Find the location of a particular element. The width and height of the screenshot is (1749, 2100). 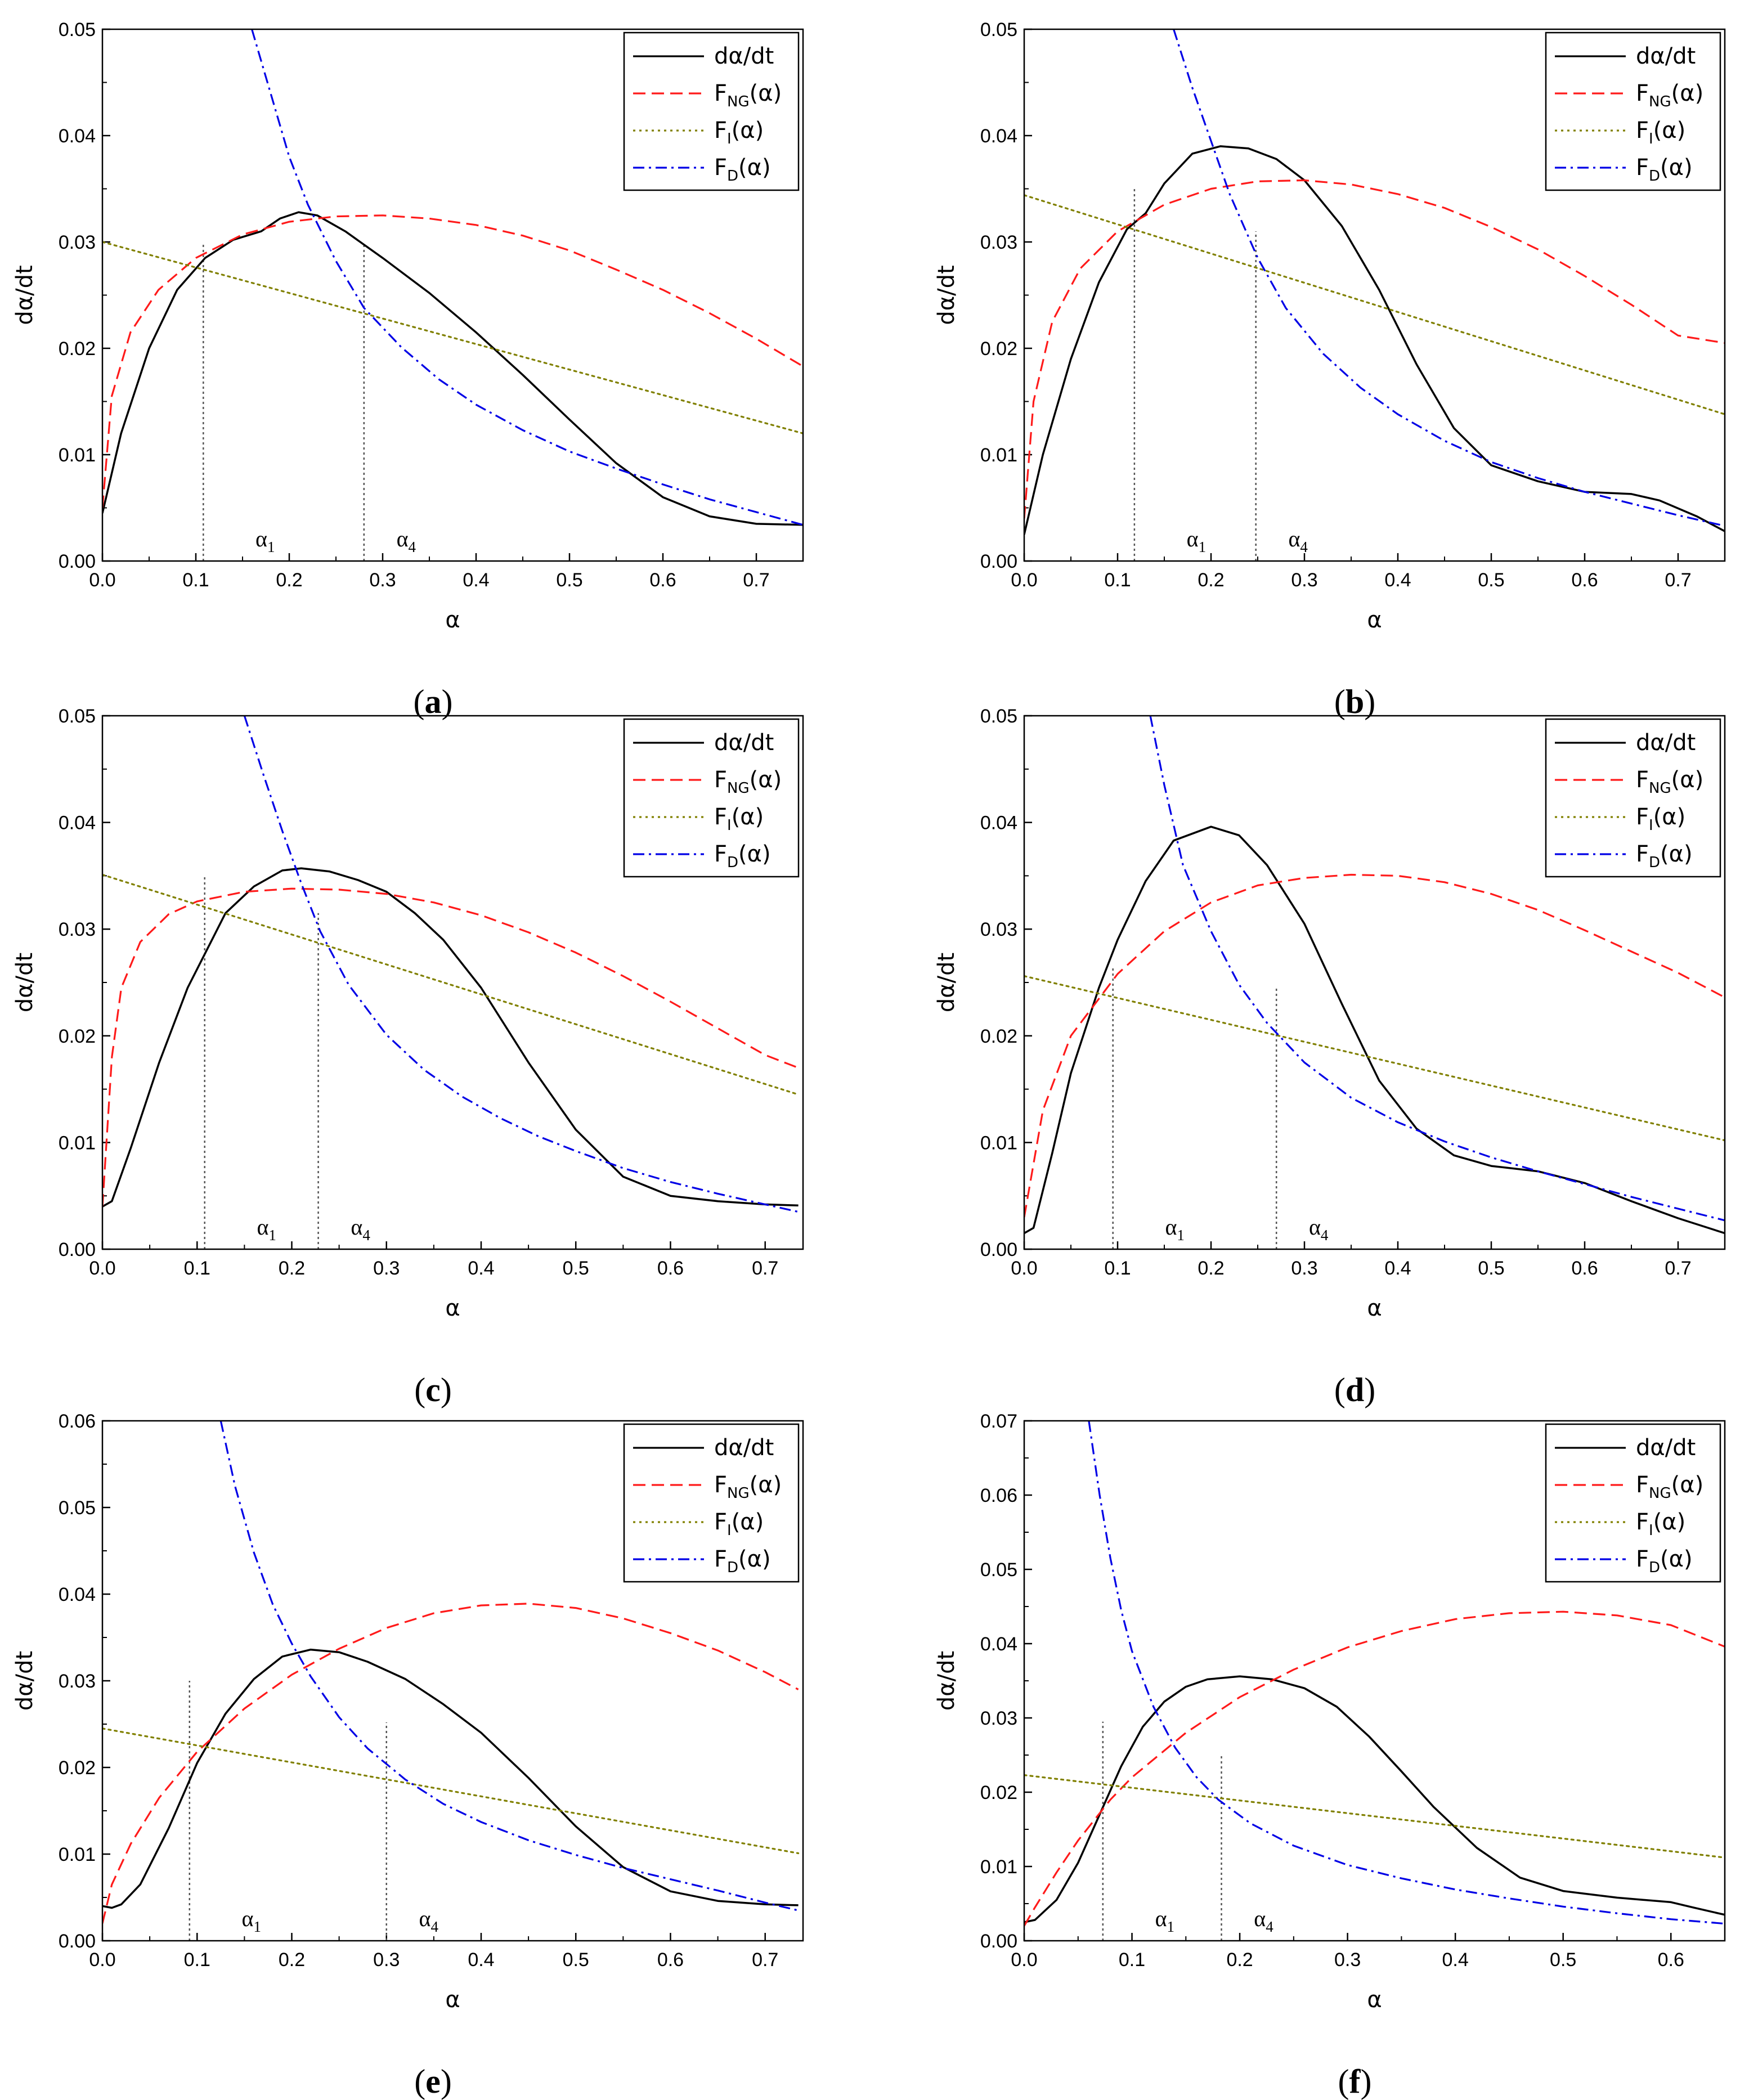

alpha-markers is located at coordinates (288, 1811).